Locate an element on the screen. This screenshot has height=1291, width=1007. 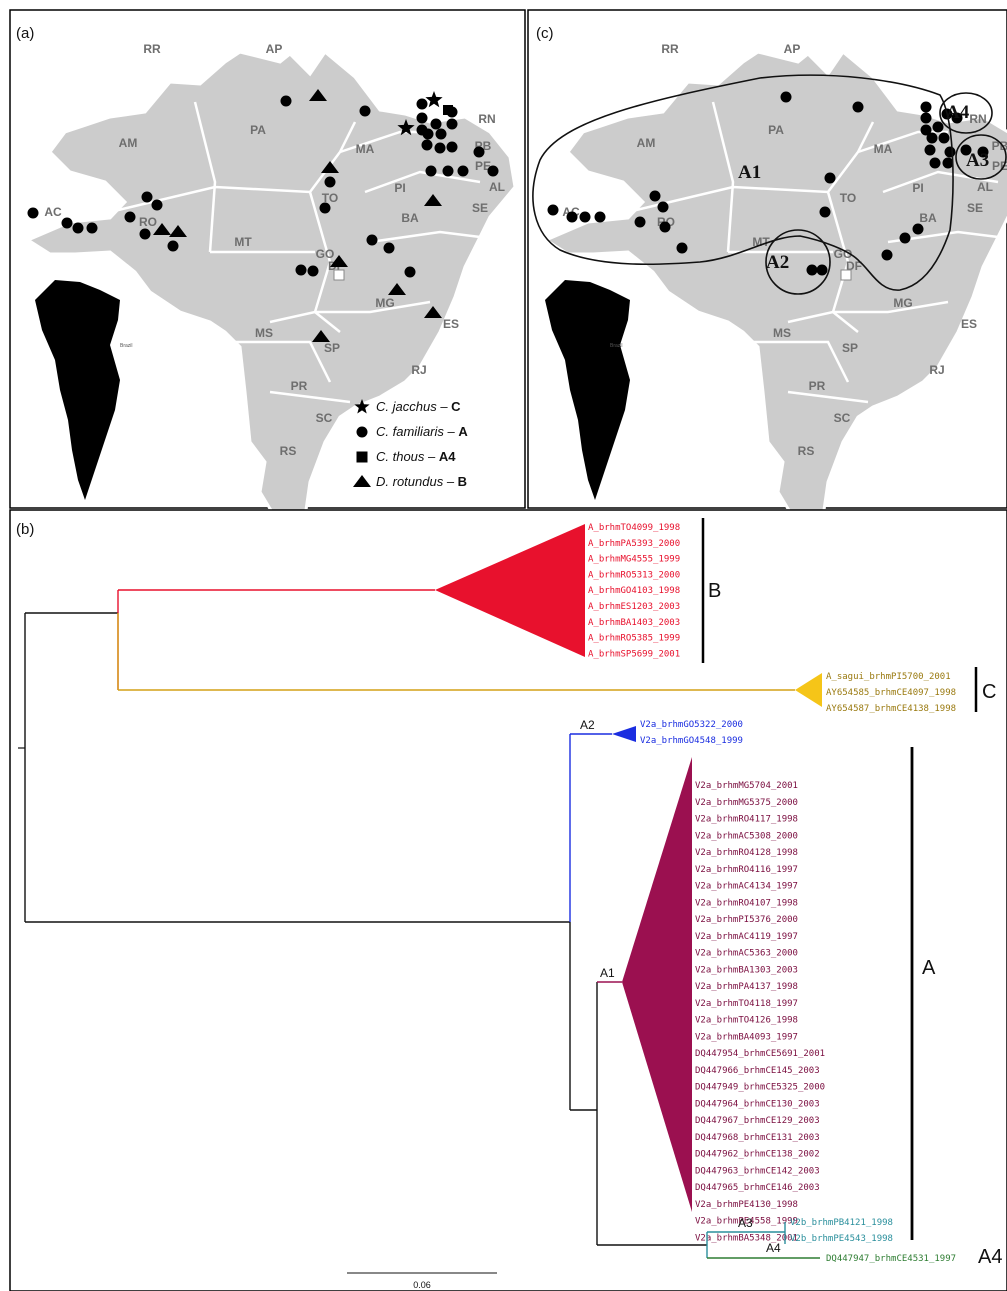
taxon-label: V2b_brhmPB4121_1998 is located at coordinates (841, 1223).